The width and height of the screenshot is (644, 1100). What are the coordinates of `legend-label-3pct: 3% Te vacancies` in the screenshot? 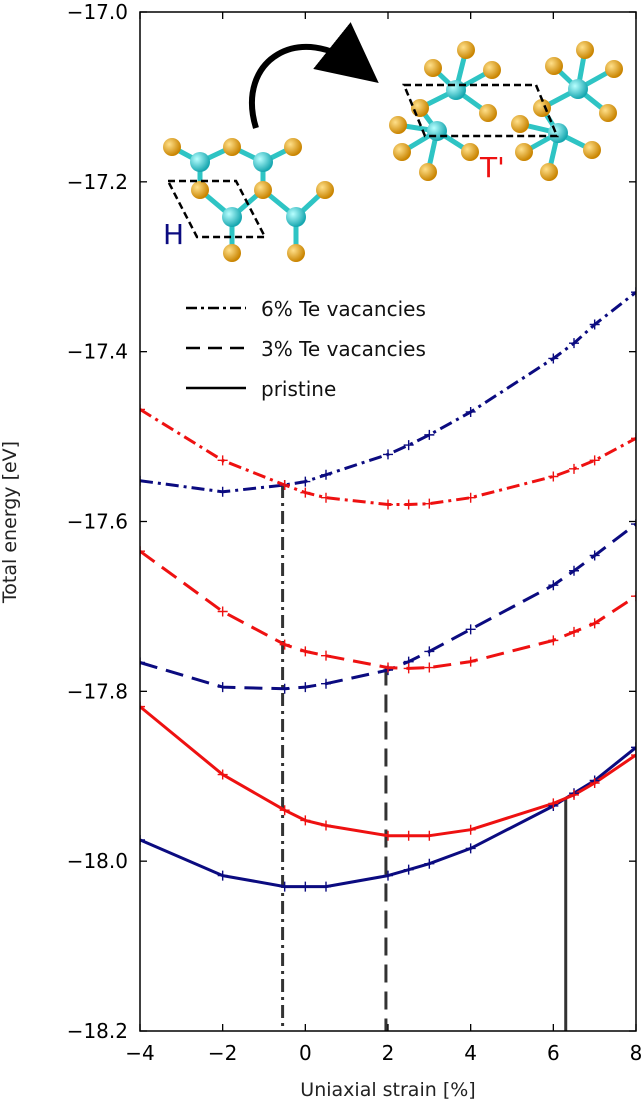 It's located at (343, 349).